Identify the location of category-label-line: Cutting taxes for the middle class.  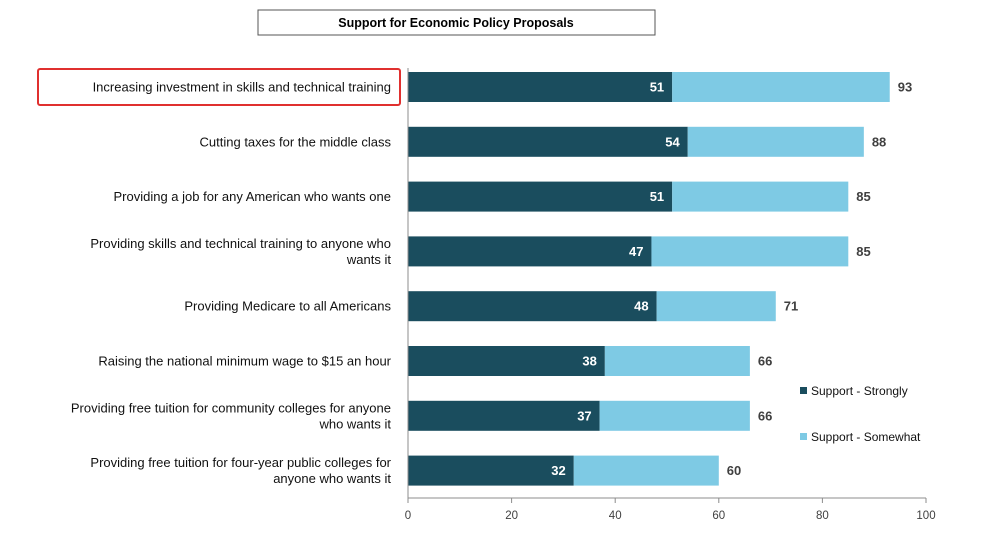
(296, 141).